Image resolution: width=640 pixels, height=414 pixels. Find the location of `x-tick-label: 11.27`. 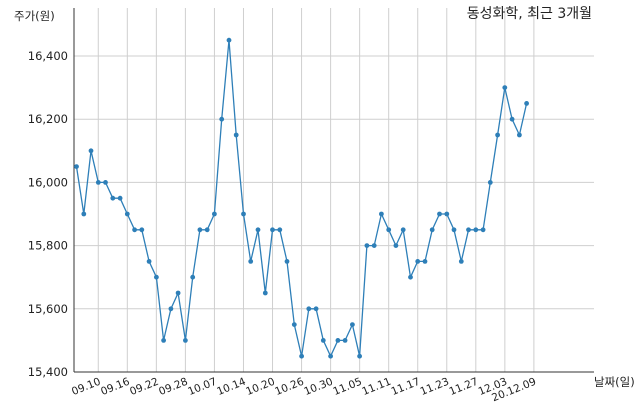

x-tick-label: 11.27 is located at coordinates (464, 387).